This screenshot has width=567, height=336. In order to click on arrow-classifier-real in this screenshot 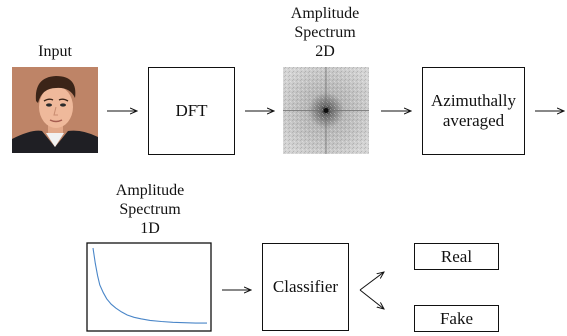, I will do `click(371, 281)`.